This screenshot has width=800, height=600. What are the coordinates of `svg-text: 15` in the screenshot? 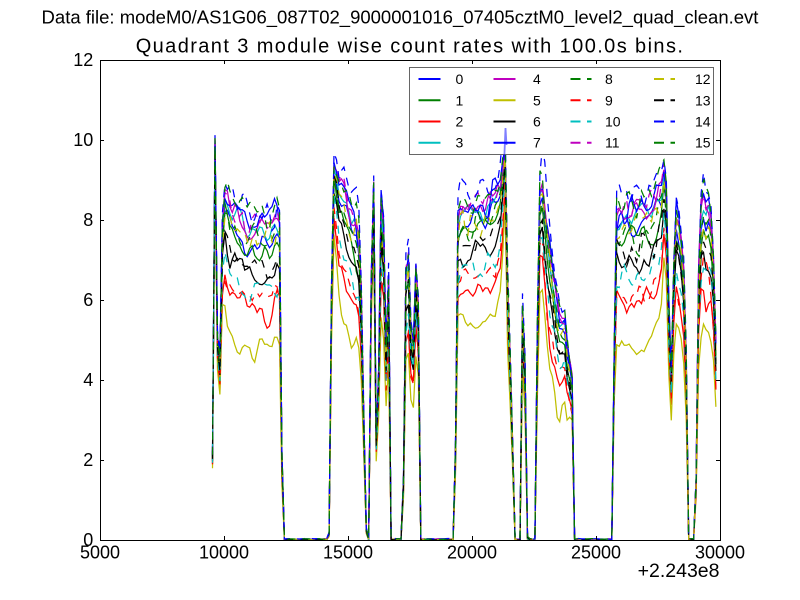 It's located at (703, 143).